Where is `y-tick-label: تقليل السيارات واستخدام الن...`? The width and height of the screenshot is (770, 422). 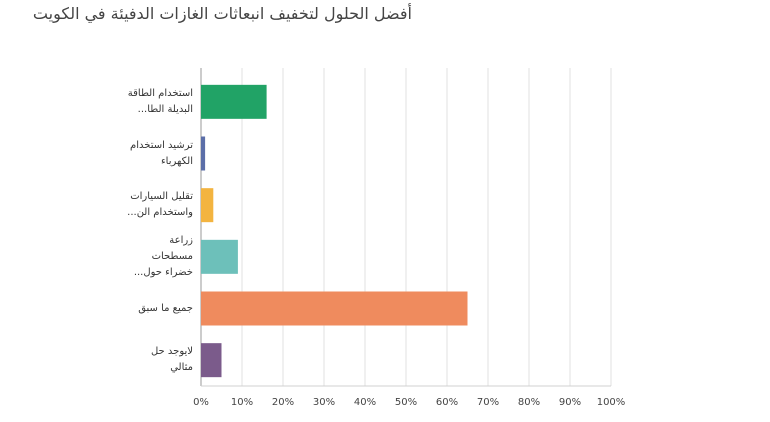 y-tick-label: تقليل السيارات واستخدام الن... is located at coordinates (160, 205).